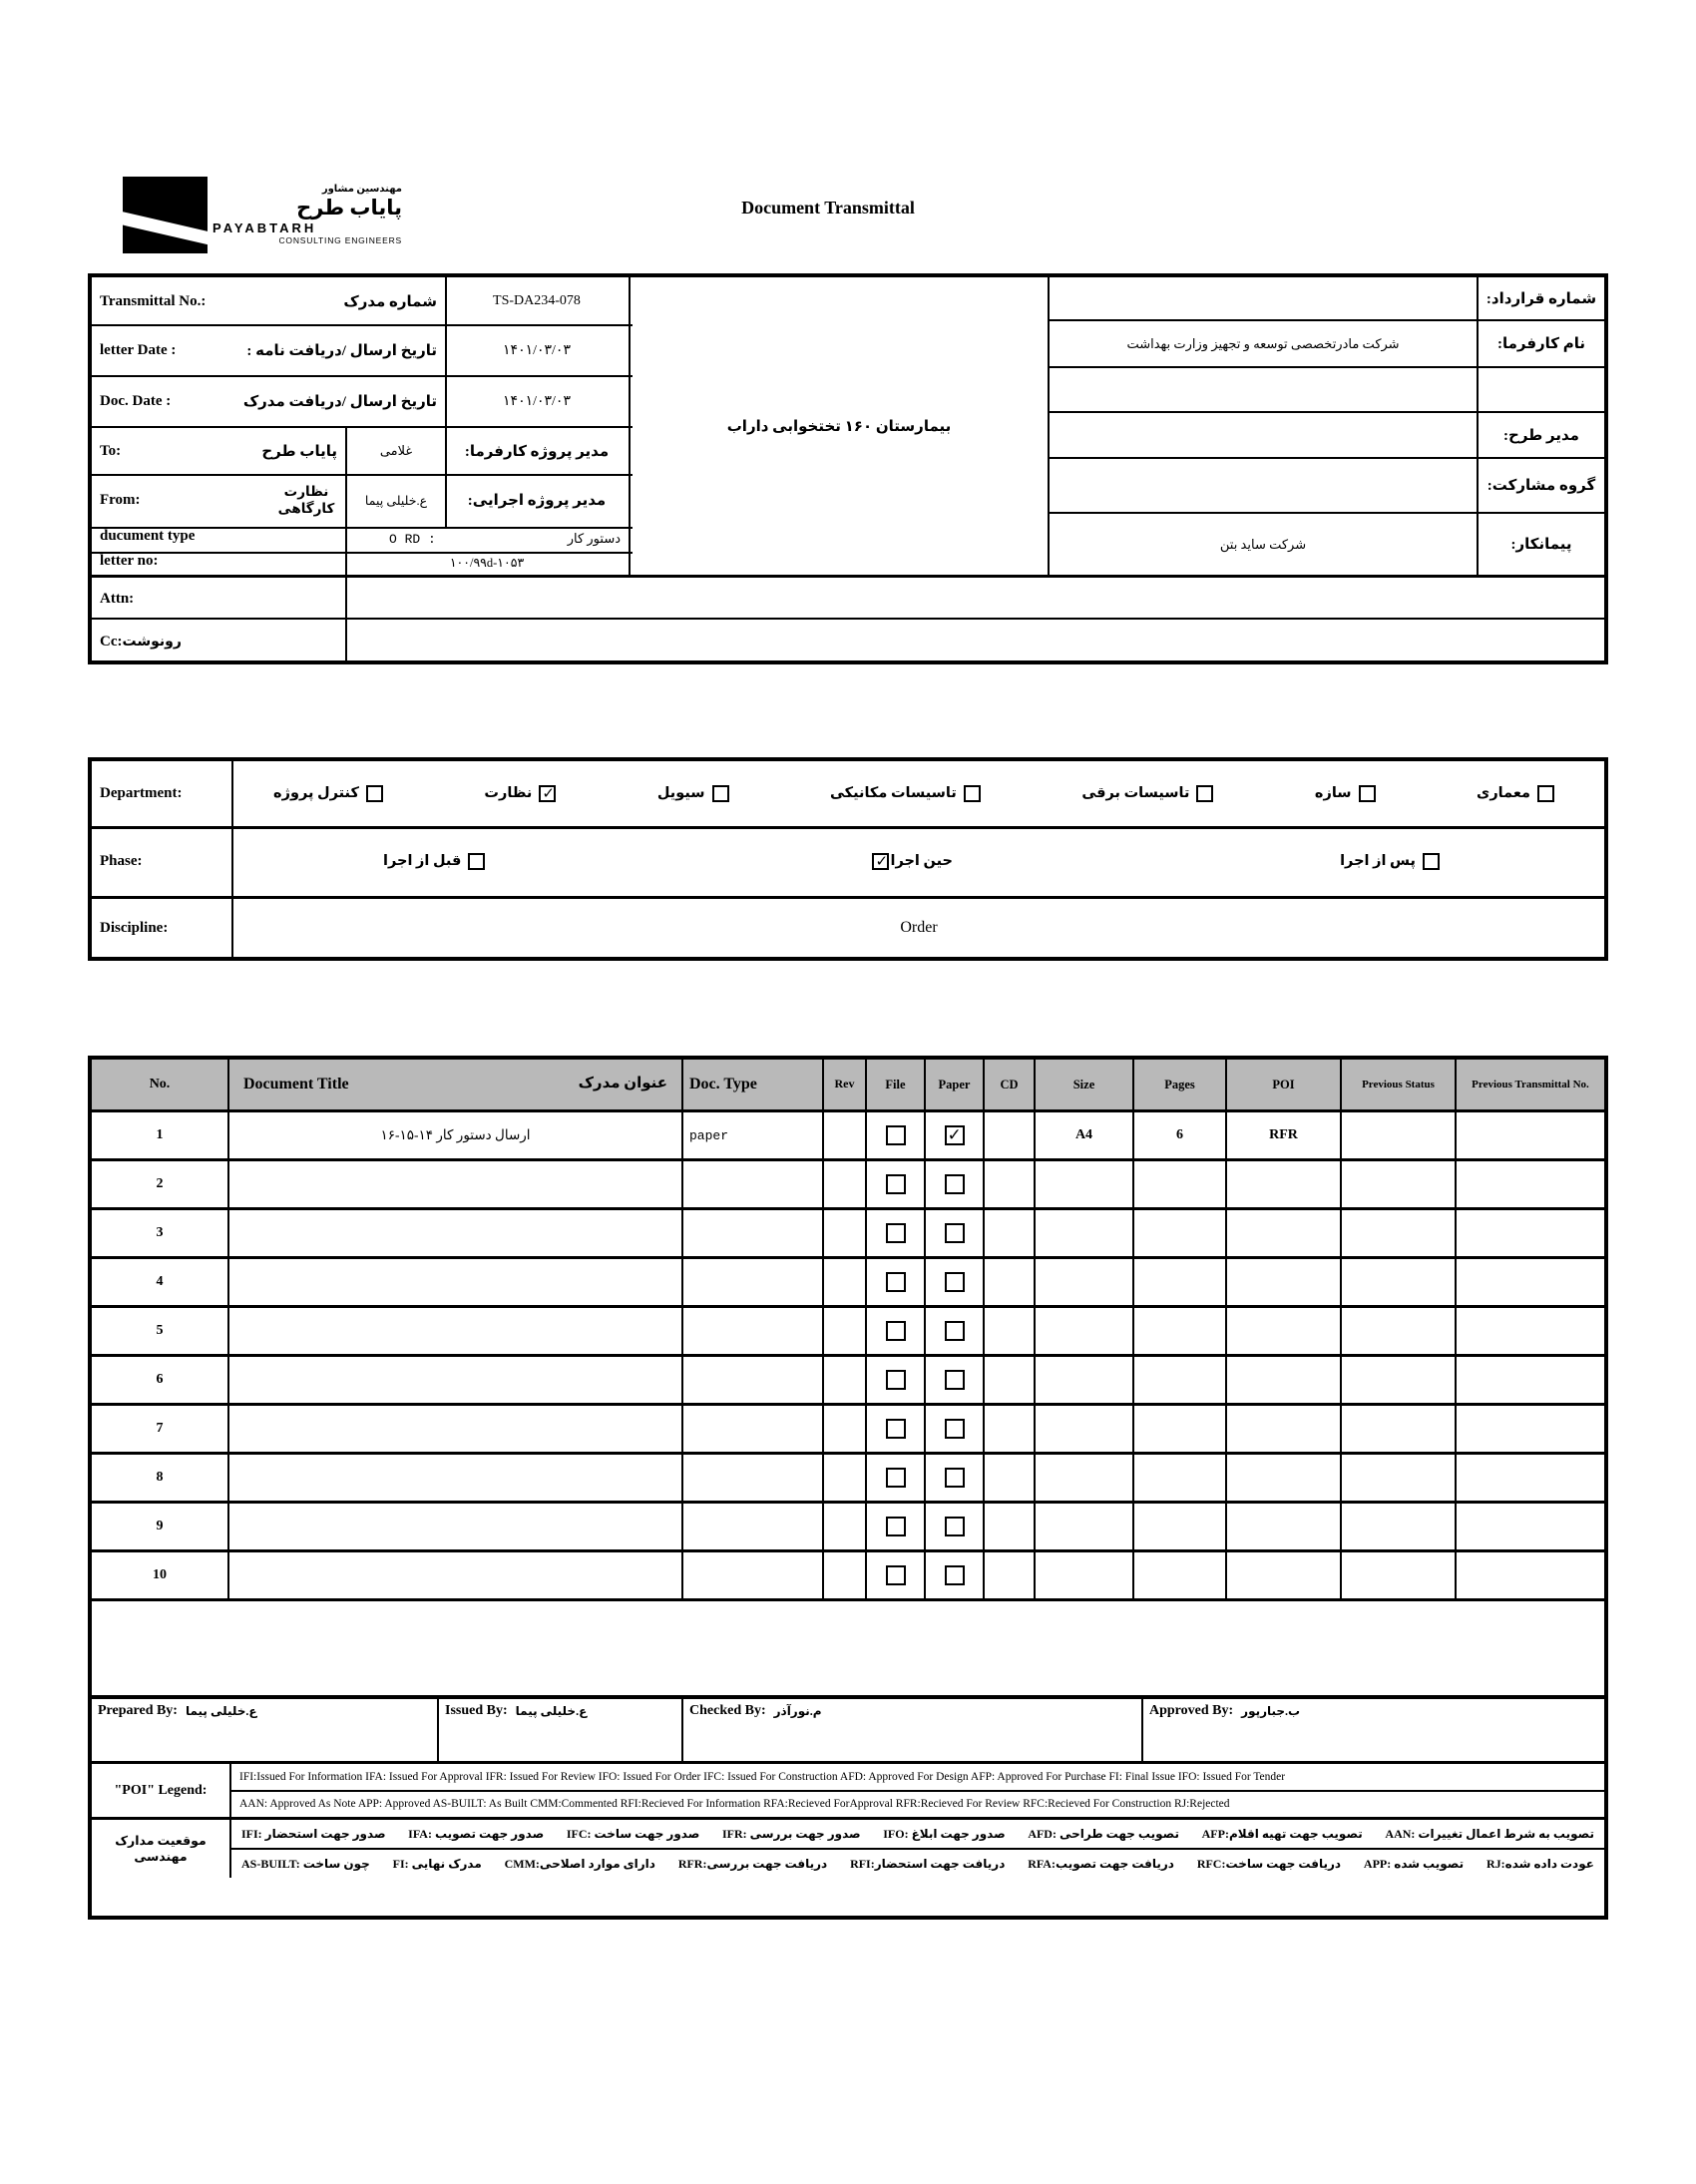 This screenshot has height=2184, width=1696. What do you see at coordinates (268, 301) in the screenshot?
I see `transmittal-no-row: Transmittal No.: شماره مدرک` at bounding box center [268, 301].